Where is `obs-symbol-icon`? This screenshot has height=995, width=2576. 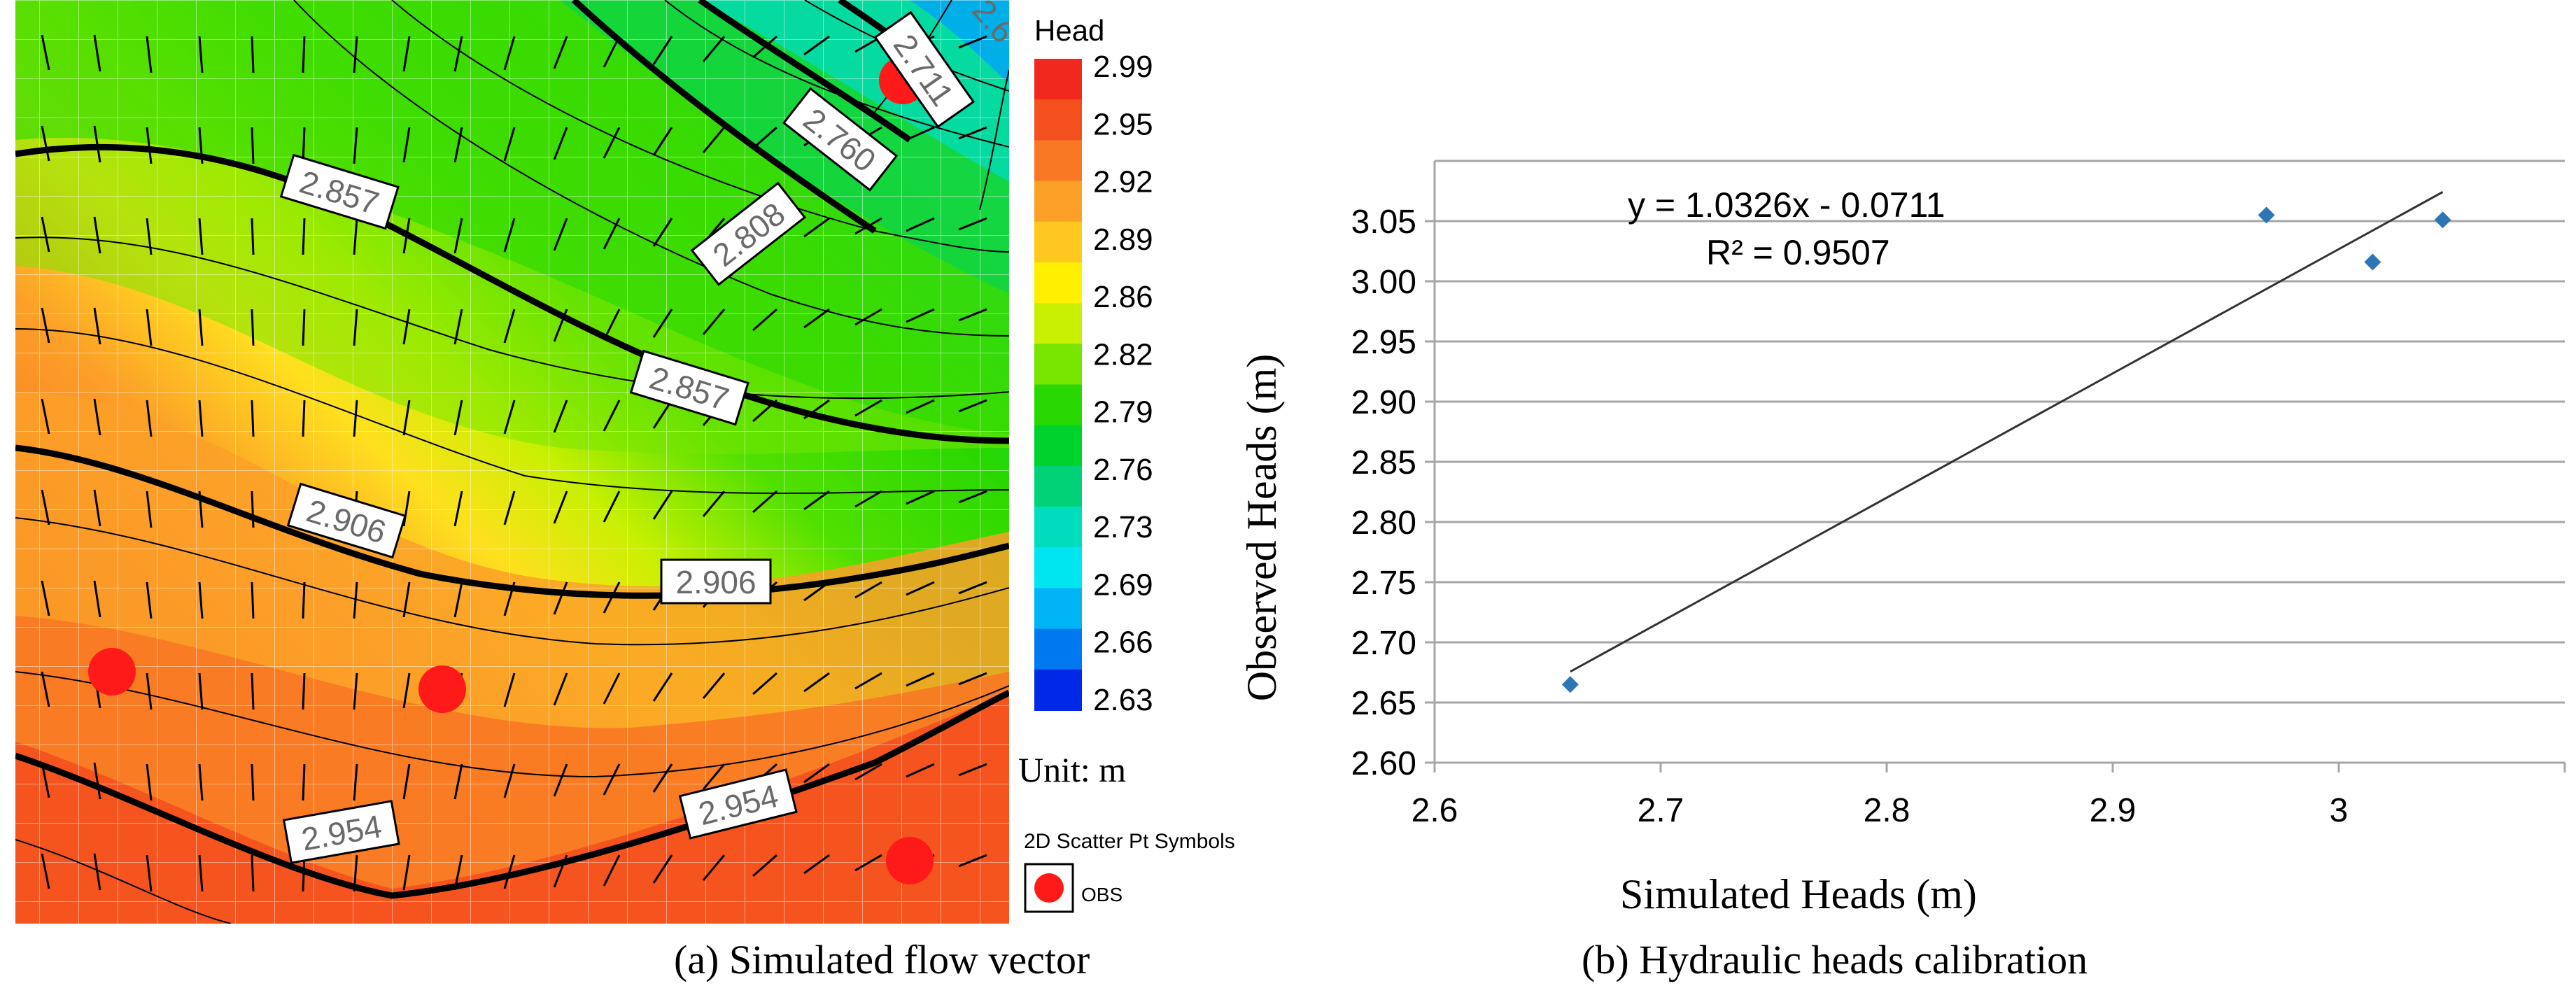
obs-symbol-icon is located at coordinates (1049, 888).